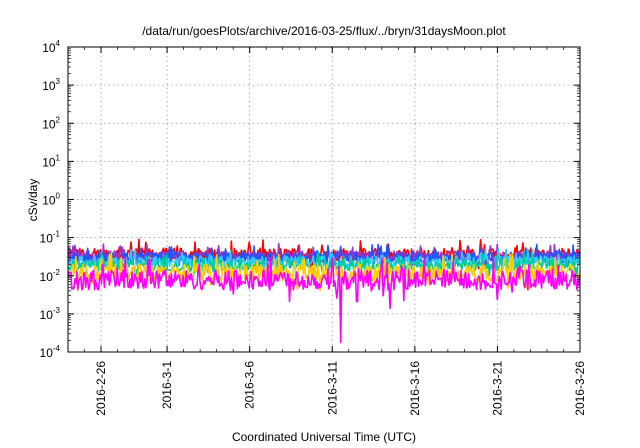 The width and height of the screenshot is (640, 448). What do you see at coordinates (51, 161) in the screenshot?
I see `y-tick-label: 10¹` at bounding box center [51, 161].